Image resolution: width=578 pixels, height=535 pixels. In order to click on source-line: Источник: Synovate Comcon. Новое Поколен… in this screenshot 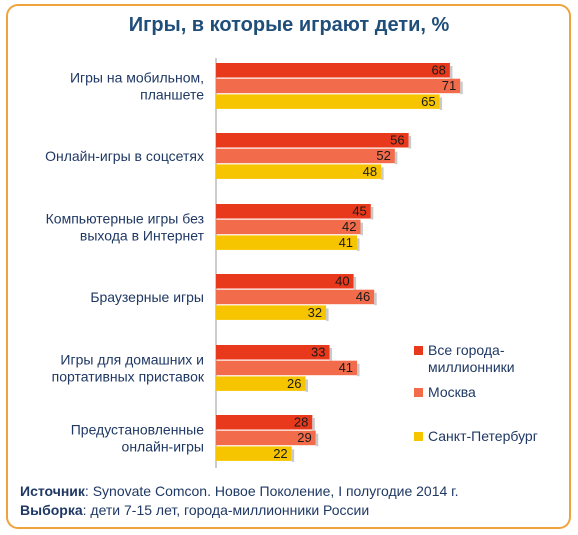, I will do `click(290, 491)`.